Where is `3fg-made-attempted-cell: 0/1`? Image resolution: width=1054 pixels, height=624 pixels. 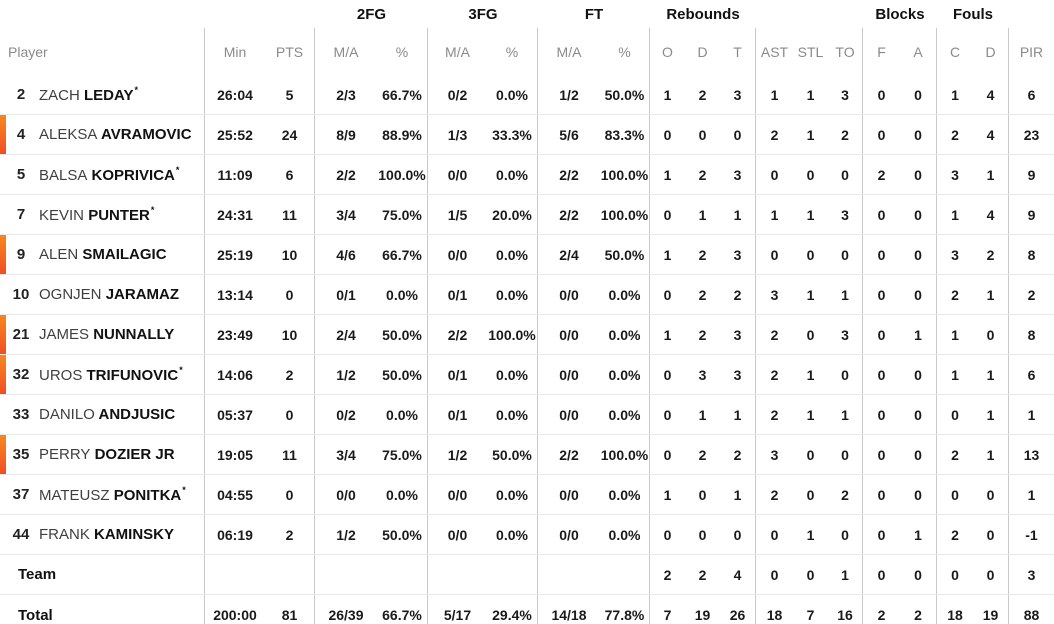 3fg-made-attempted-cell: 0/1 is located at coordinates (457, 414).